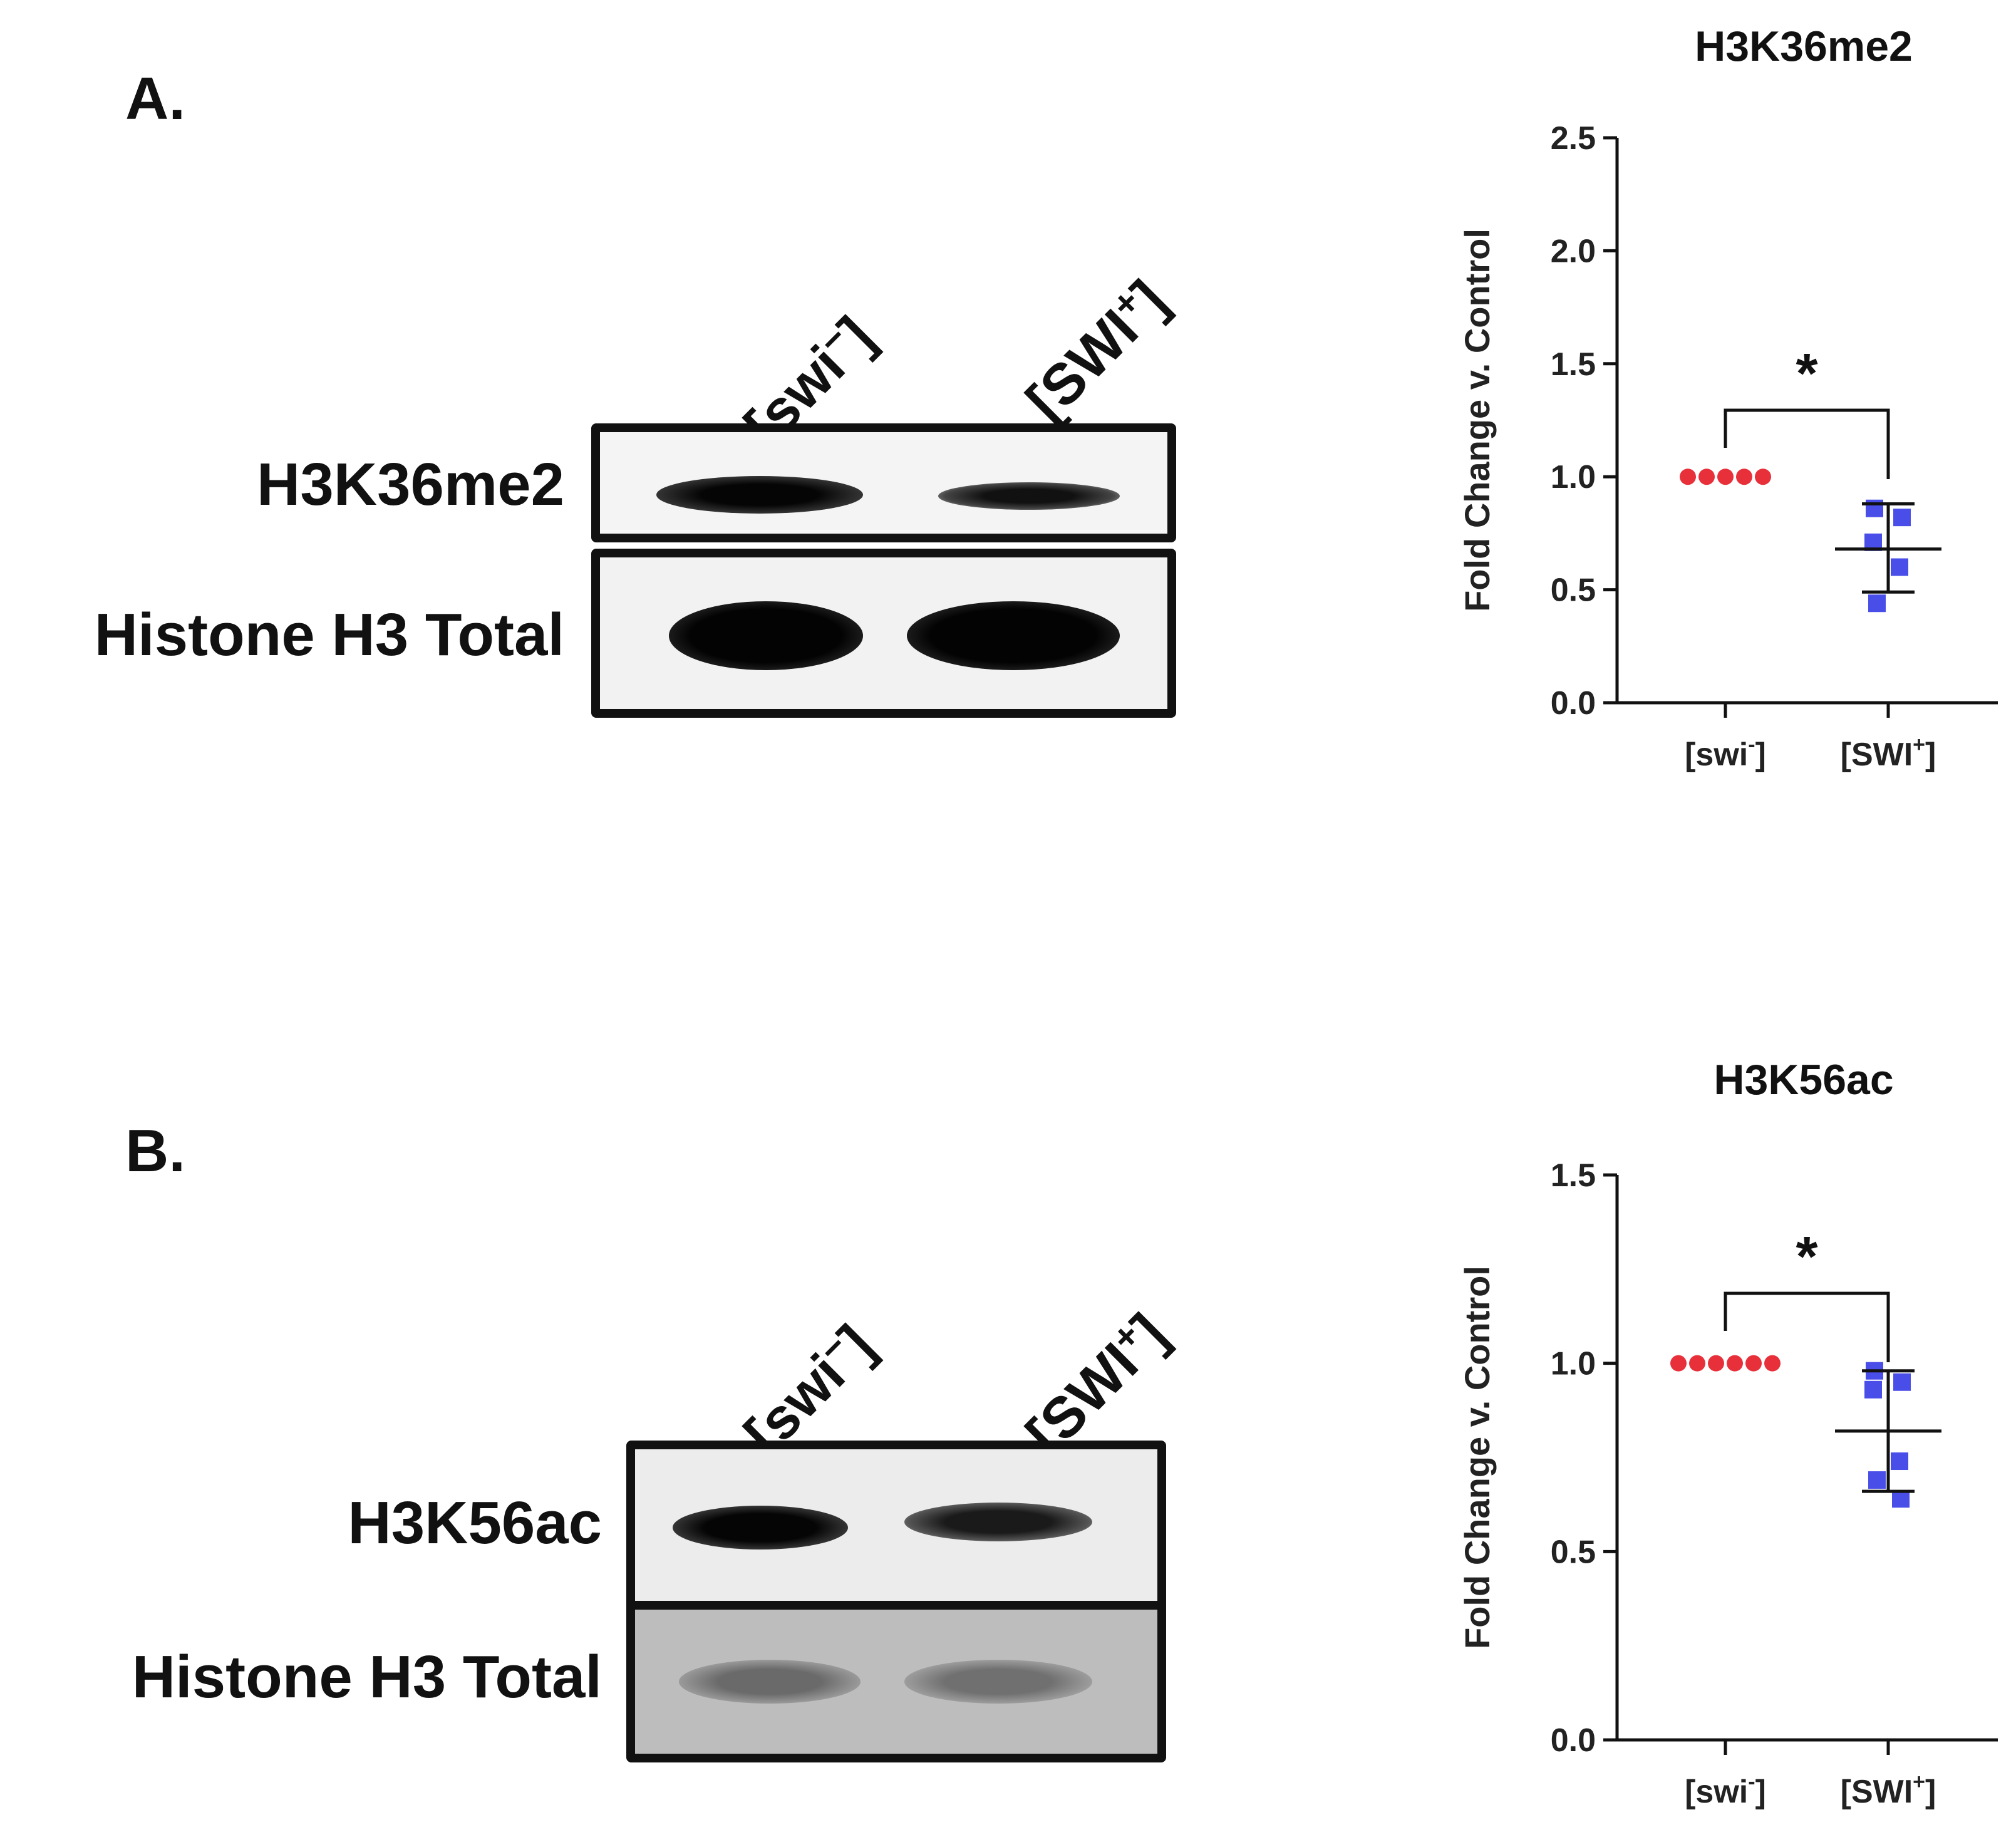  What do you see at coordinates (1804, 1080) in the screenshot?
I see `chart-title-b: H3K56ac` at bounding box center [1804, 1080].